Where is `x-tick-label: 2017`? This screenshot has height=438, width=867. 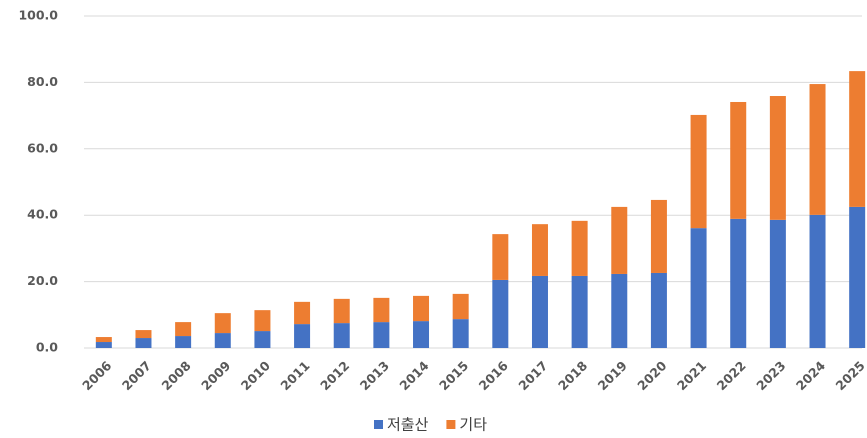
x-tick-label: 2017 is located at coordinates (532, 375).